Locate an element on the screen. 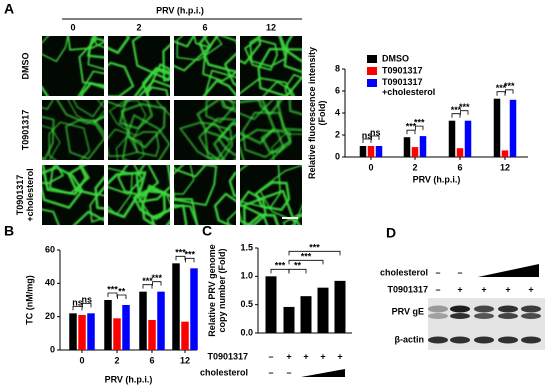 This screenshot has width=550, height=391. row-label: T0901317+cholesterol is located at coordinates (25, 194).